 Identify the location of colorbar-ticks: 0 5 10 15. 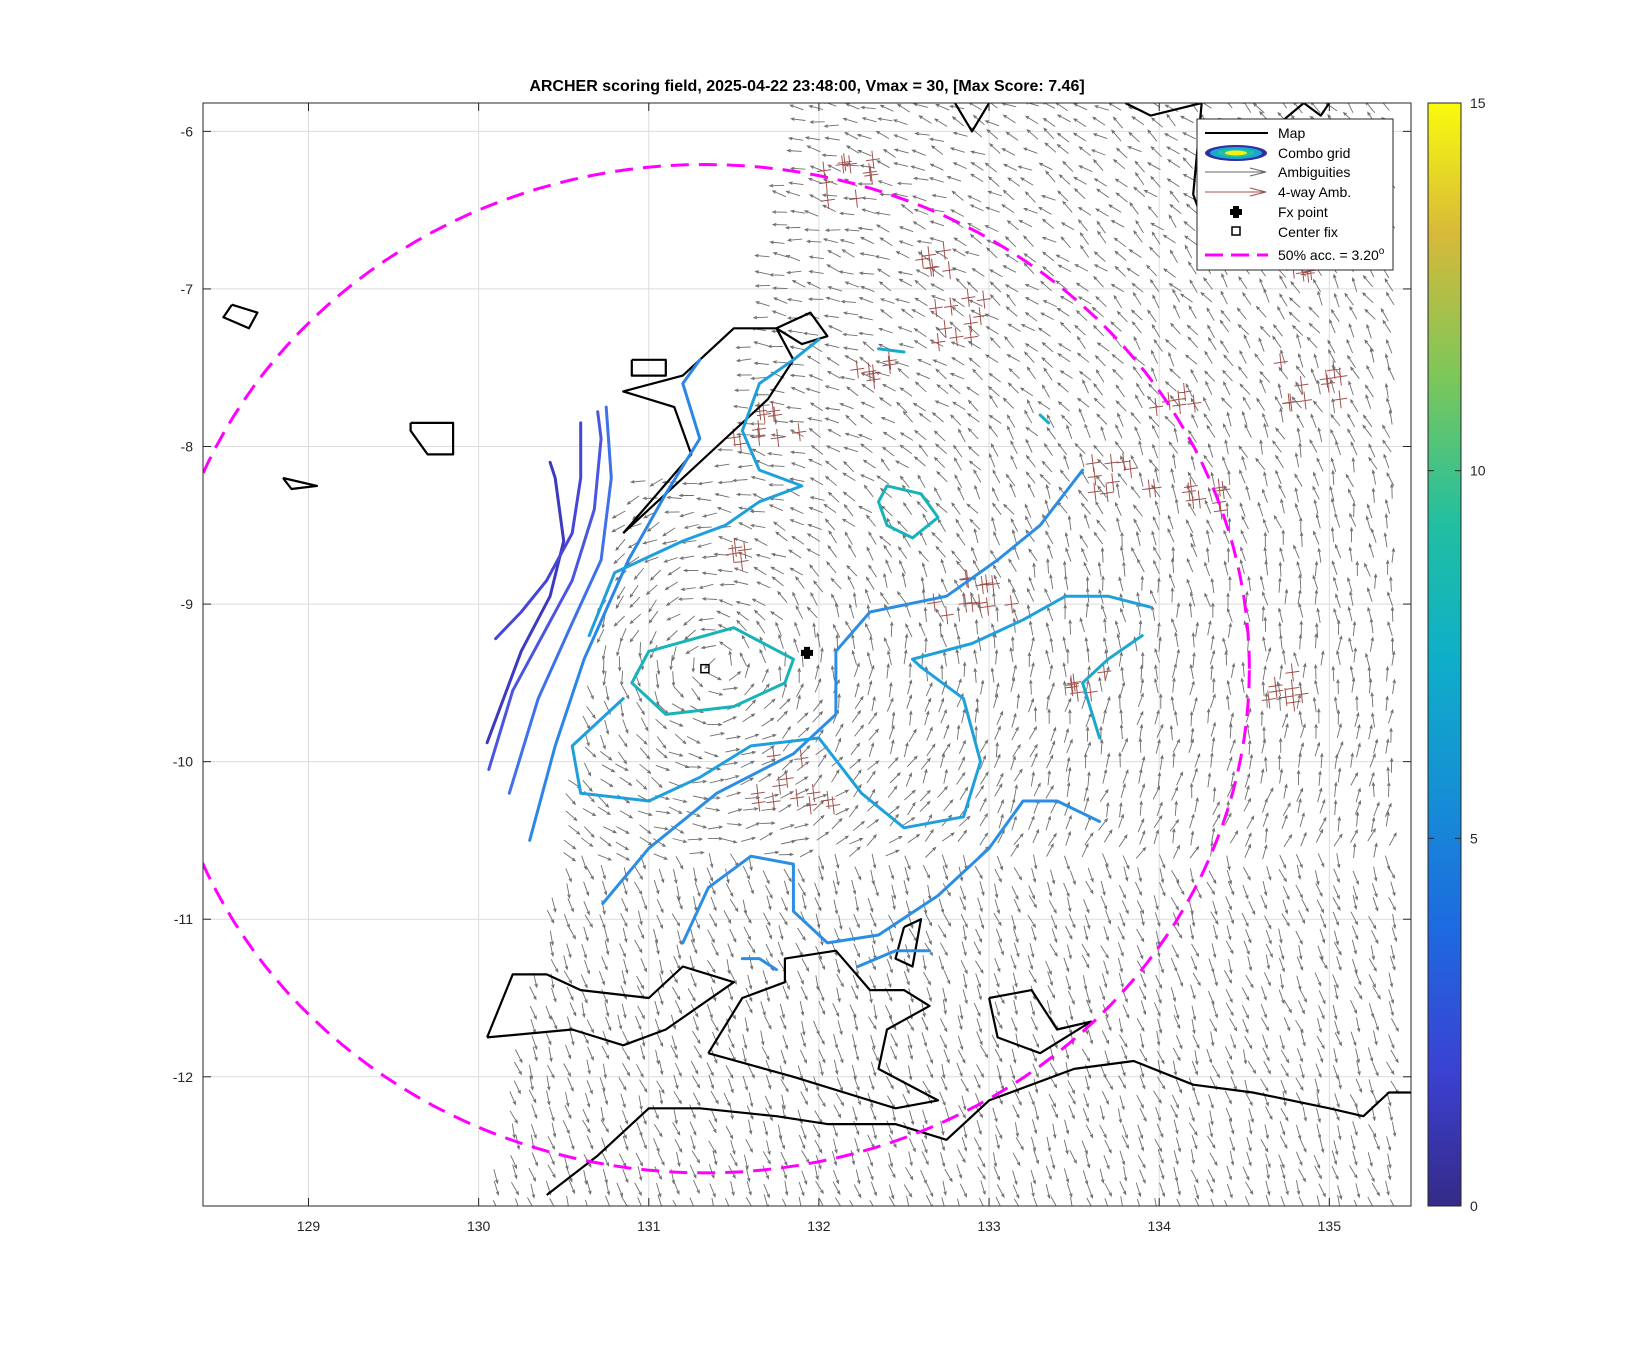
(1457, 654).